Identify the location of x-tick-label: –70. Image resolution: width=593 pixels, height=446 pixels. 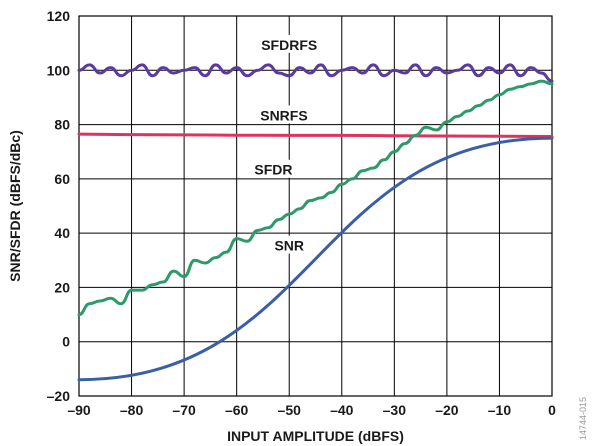
(184, 410).